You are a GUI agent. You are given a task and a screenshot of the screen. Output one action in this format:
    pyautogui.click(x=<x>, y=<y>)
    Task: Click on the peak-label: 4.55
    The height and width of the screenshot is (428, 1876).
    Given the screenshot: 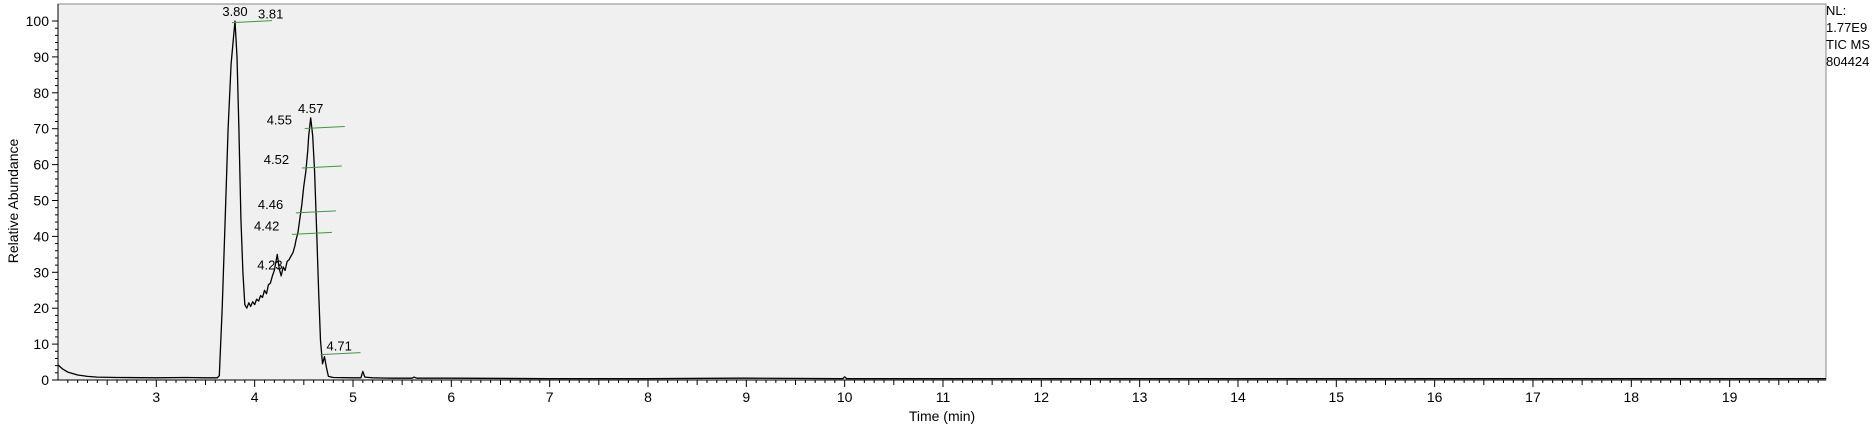 What is the action you would take?
    pyautogui.click(x=279, y=120)
    